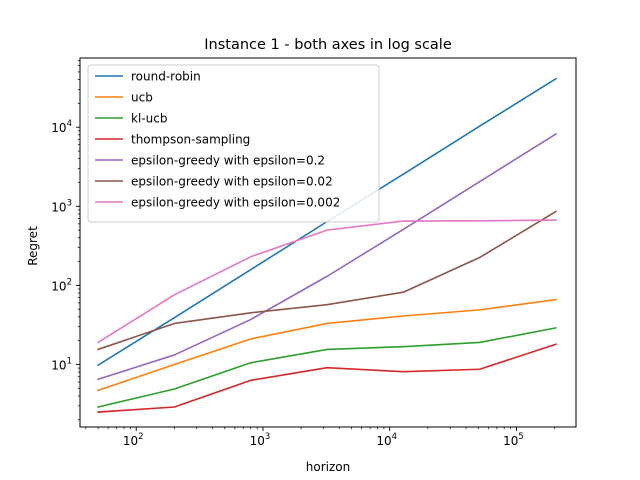  I want to click on x-tick-label: 10⁵, so click(513, 440).